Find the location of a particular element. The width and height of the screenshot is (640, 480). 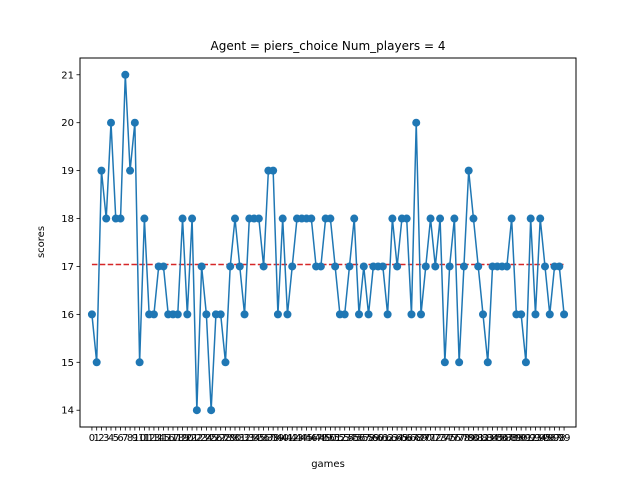

y-tick-label: 21 is located at coordinates (67, 75).